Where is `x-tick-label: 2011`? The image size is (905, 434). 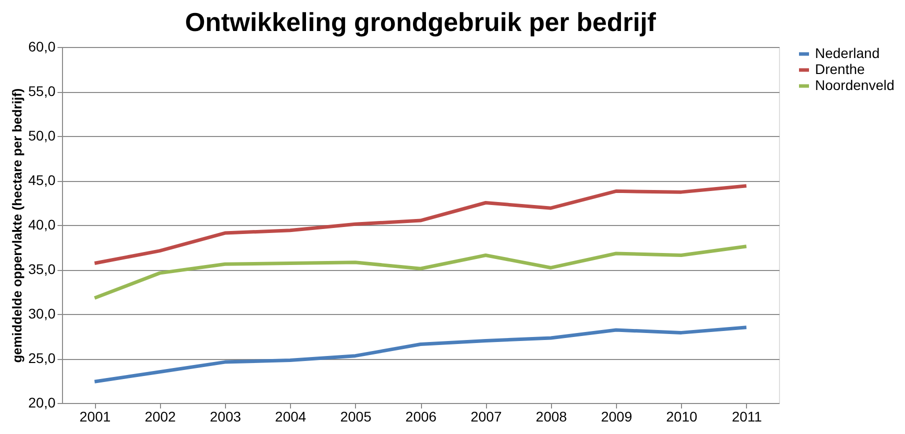
x-tick-label: 2011 is located at coordinates (747, 416).